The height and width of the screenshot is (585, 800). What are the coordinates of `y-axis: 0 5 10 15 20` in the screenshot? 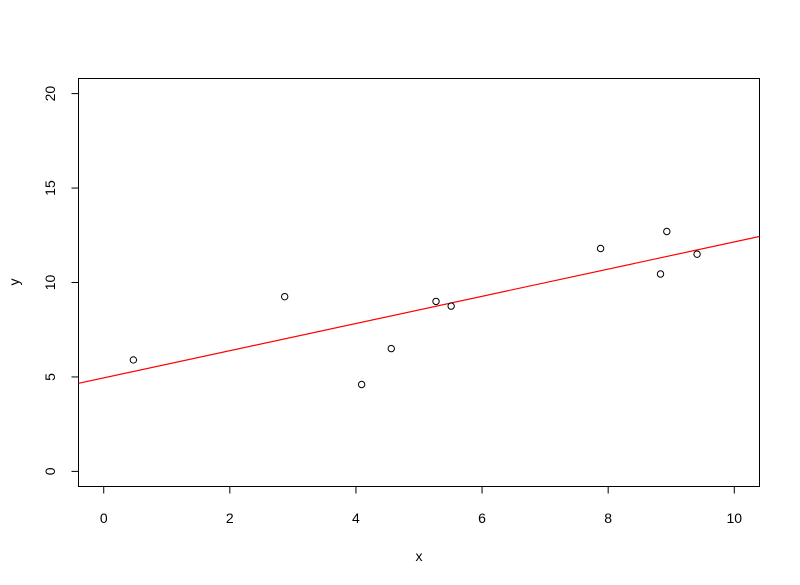 It's located at (60, 280).